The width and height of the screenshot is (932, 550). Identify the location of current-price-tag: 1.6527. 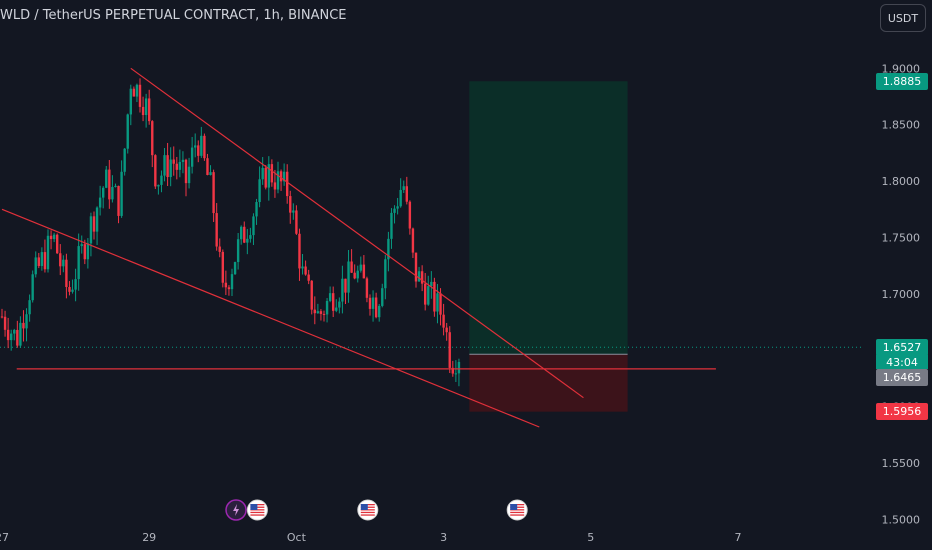
(902, 347).